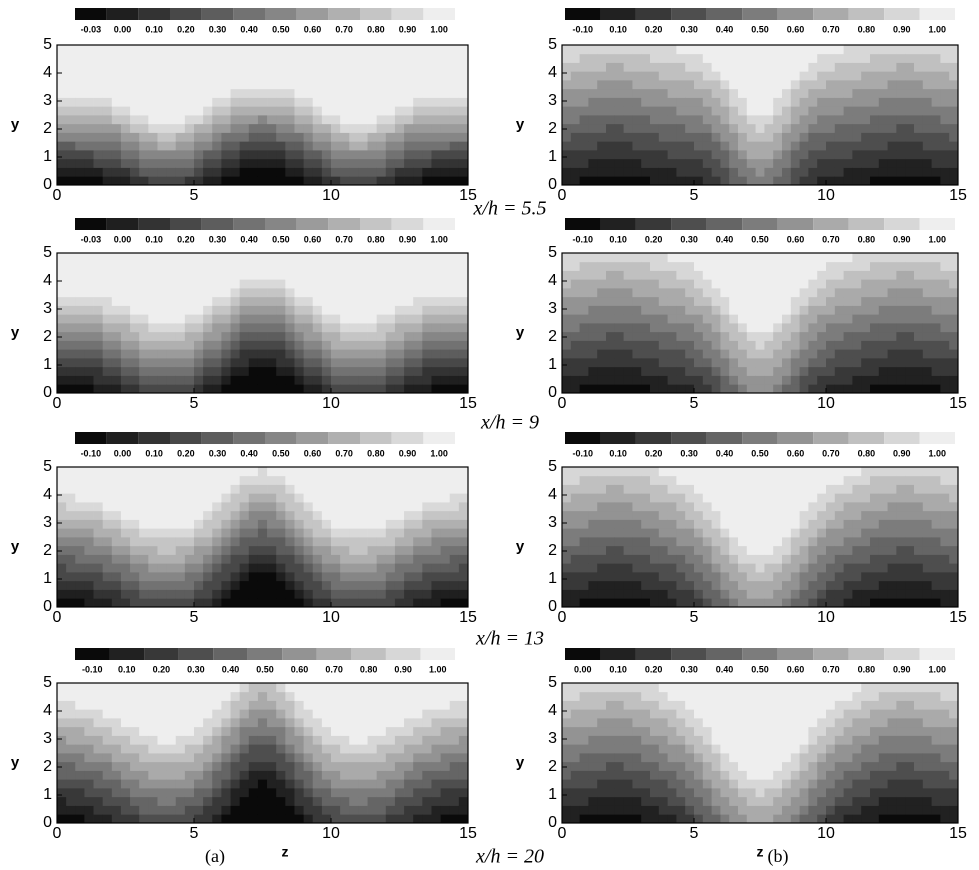 The height and width of the screenshot is (870, 979). What do you see at coordinates (408, 239) in the screenshot?
I see `colorbar-label: 0.90` at bounding box center [408, 239].